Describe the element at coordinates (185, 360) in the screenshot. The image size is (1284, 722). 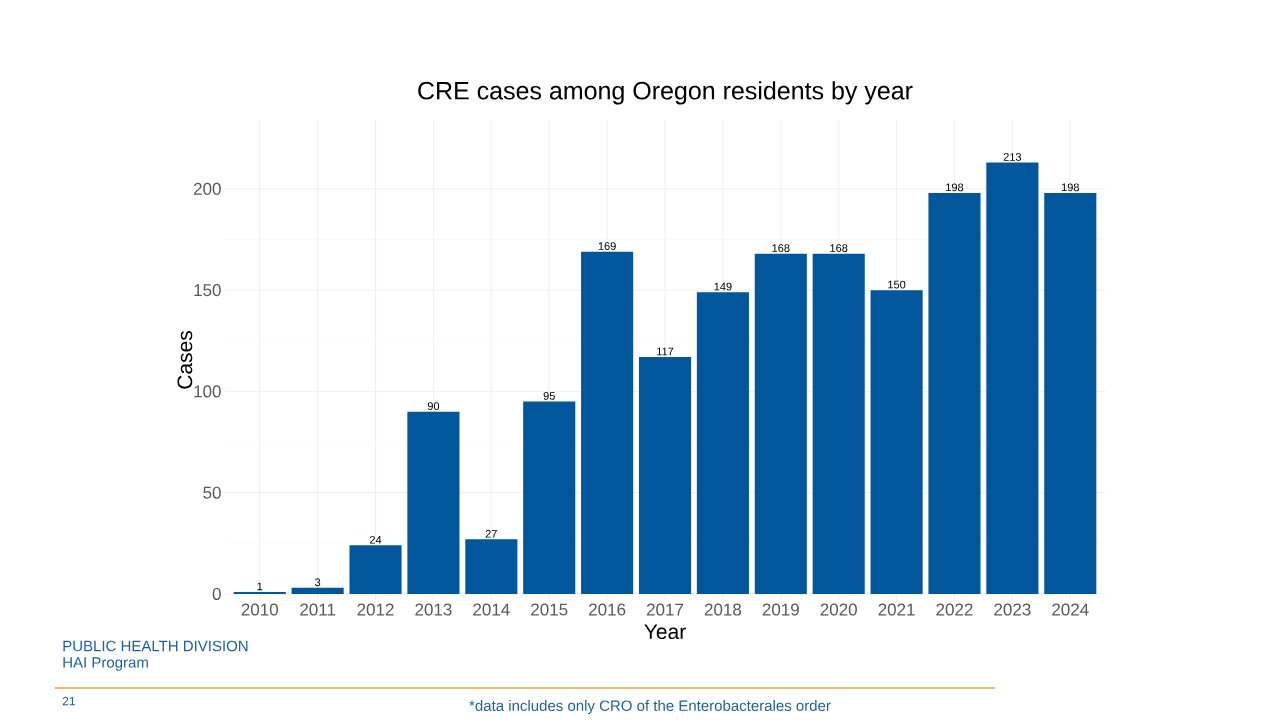
I see `y-axis-title: Cases` at that location.